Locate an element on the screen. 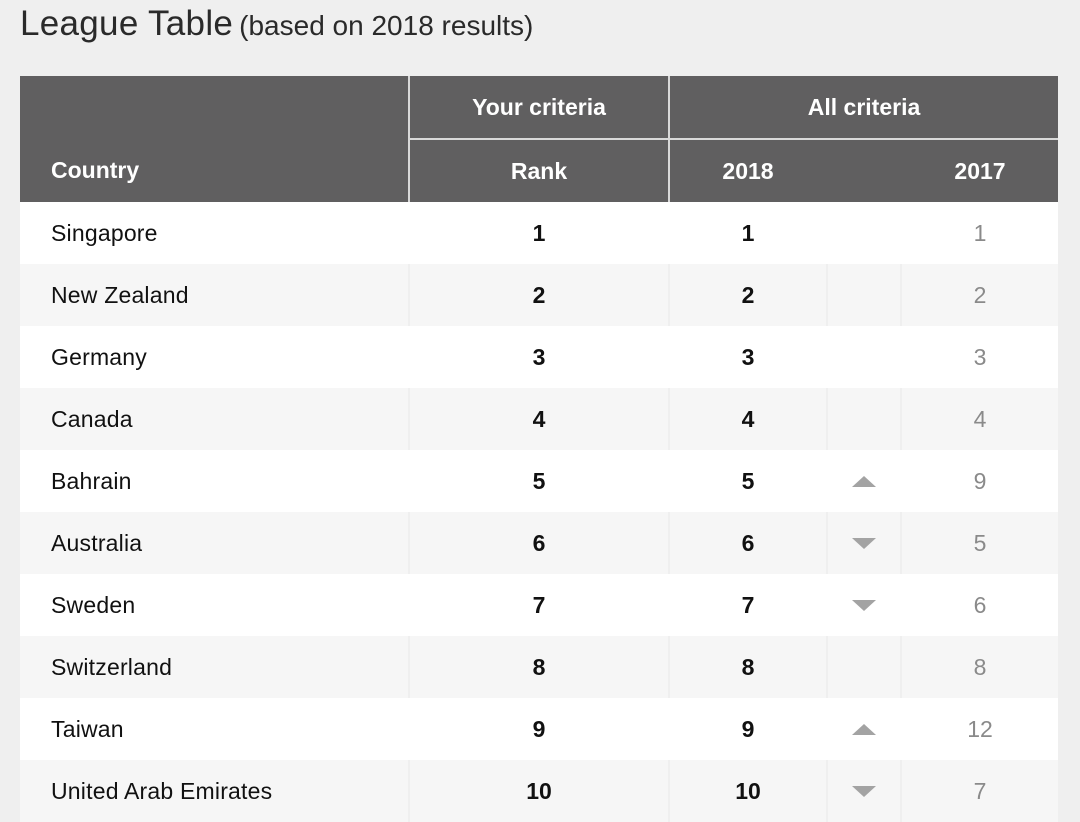  table-row: Singapore 1 1 1 is located at coordinates (539, 233).